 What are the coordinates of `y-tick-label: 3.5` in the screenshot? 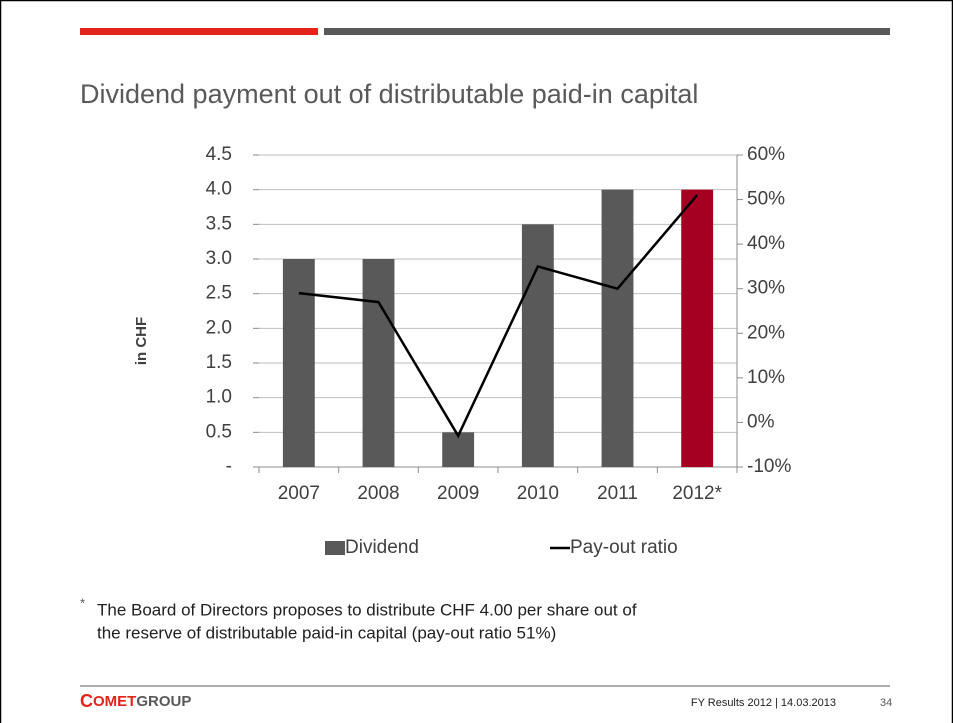 It's located at (219, 223).